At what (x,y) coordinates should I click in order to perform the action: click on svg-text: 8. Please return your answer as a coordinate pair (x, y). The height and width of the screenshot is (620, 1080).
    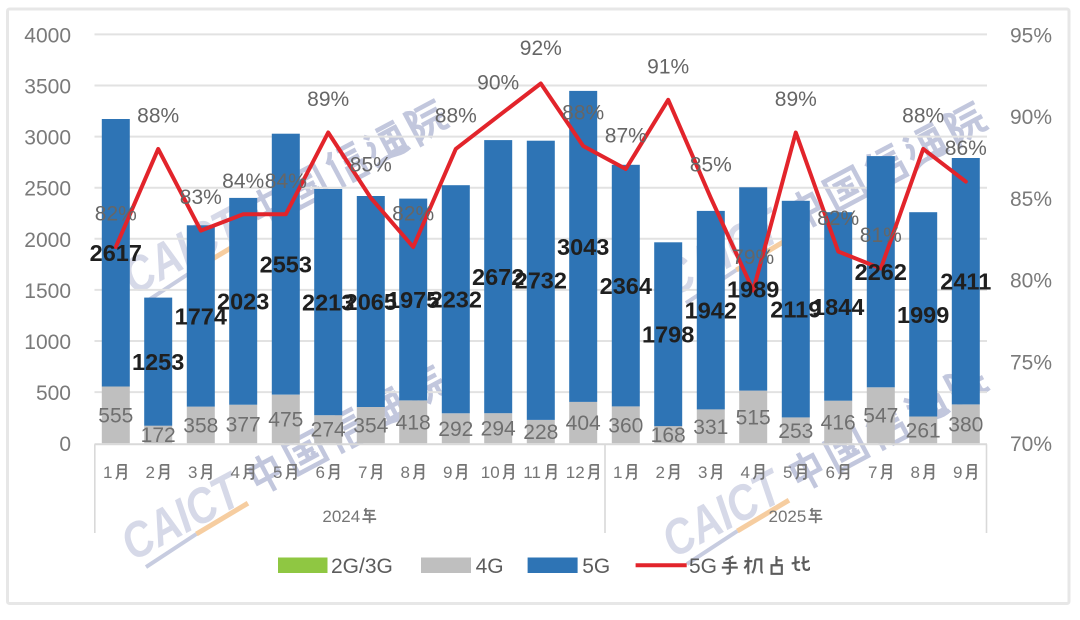
    Looking at the image, I should click on (405, 472).